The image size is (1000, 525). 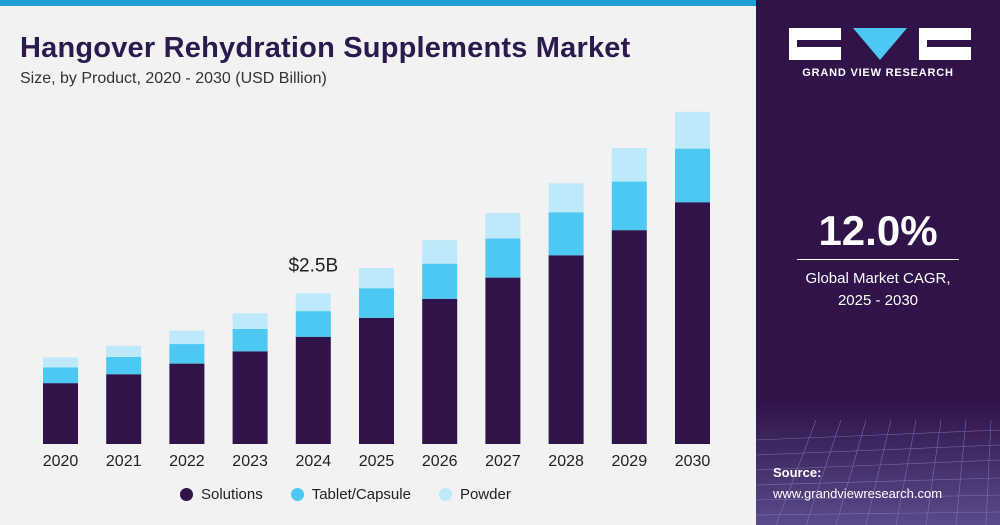 What do you see at coordinates (566, 198) in the screenshot?
I see `bar-powder-2028` at bounding box center [566, 198].